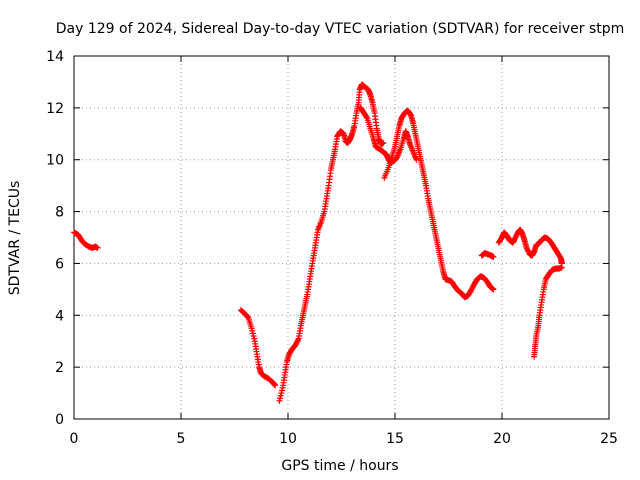  I want to click on x-tick-label: 0, so click(74, 439).